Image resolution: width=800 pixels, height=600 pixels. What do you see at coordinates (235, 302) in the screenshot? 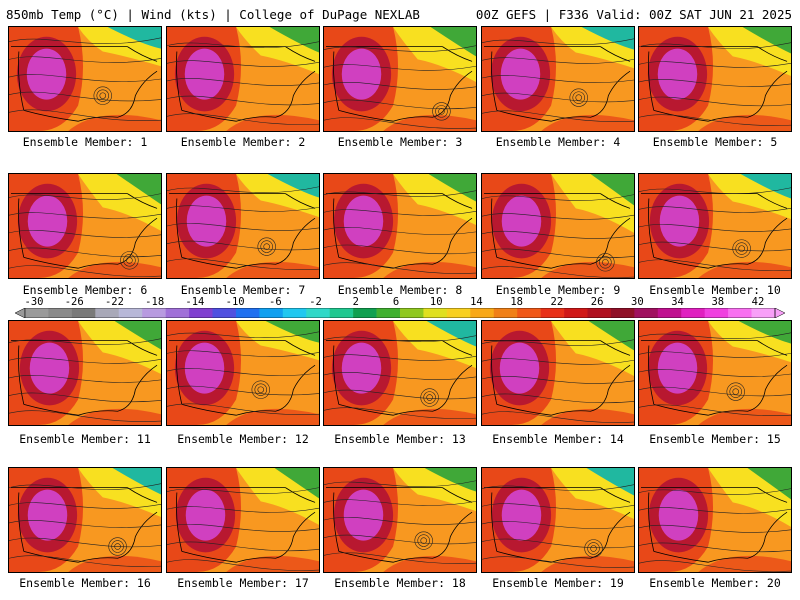
I see `colorbar-tick-label: -10` at bounding box center [235, 302].